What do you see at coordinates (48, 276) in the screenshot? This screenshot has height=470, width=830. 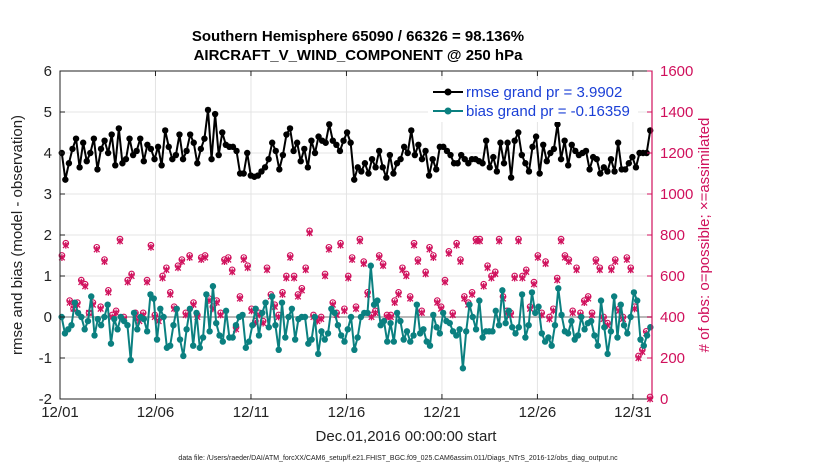 I see `y-tick-label: 1` at bounding box center [48, 276].